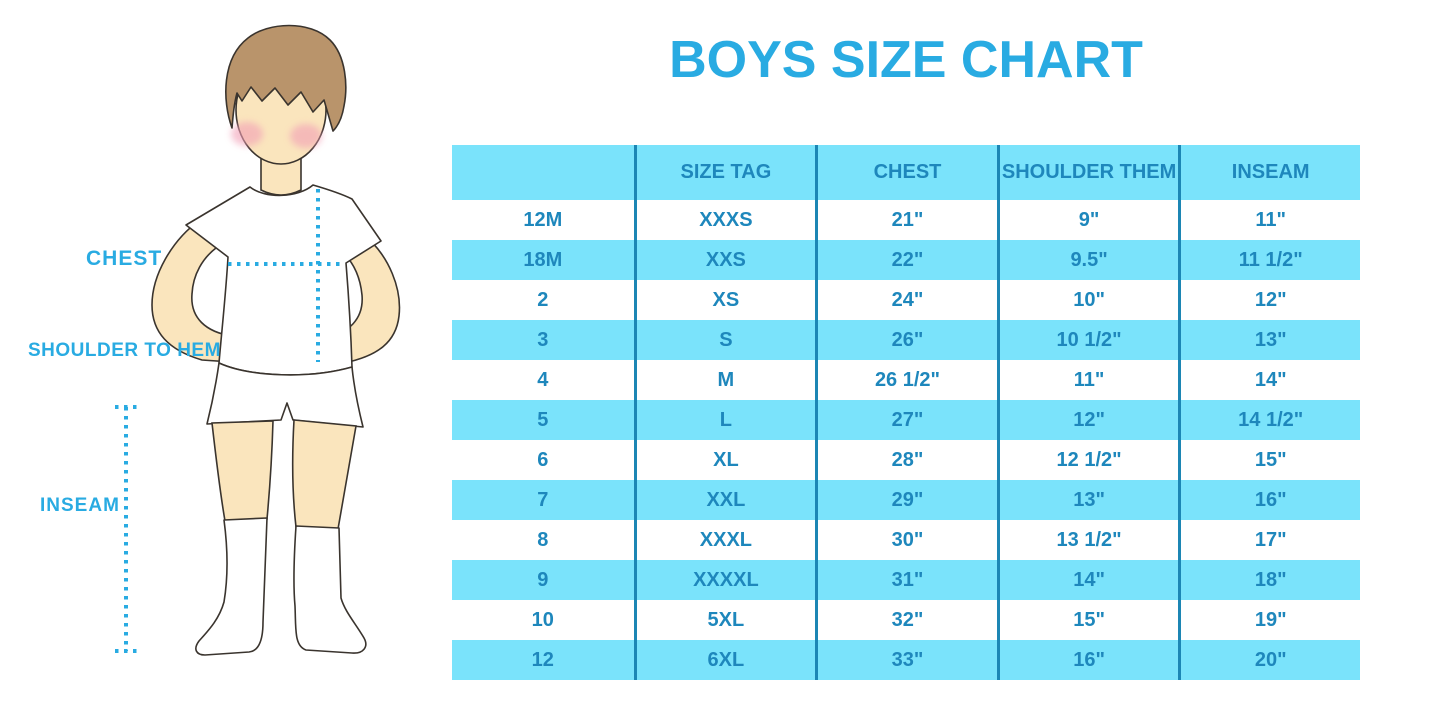  Describe the element at coordinates (543, 459) in the screenshot. I see `table-cell: 6` at that location.